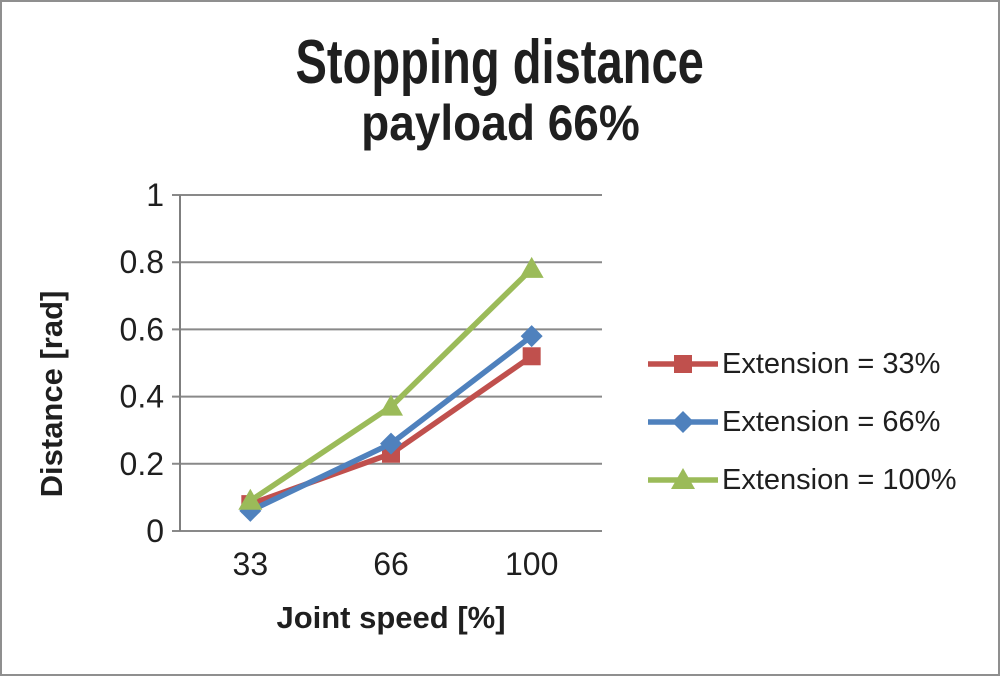 The image size is (1000, 676). What do you see at coordinates (142, 329) in the screenshot?
I see `y-tick-label: 0.6` at bounding box center [142, 329].